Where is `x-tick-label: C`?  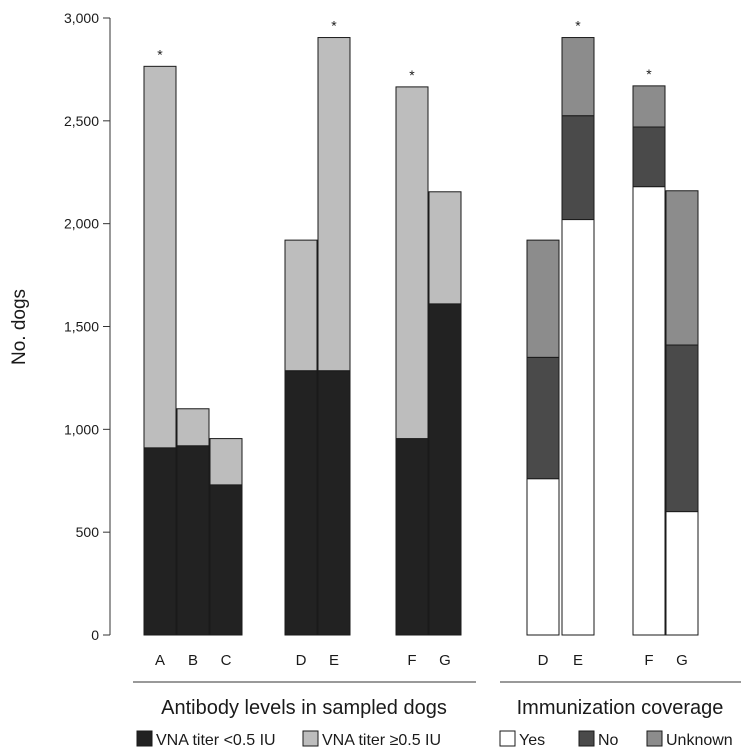 x-tick-label: C is located at coordinates (226, 660).